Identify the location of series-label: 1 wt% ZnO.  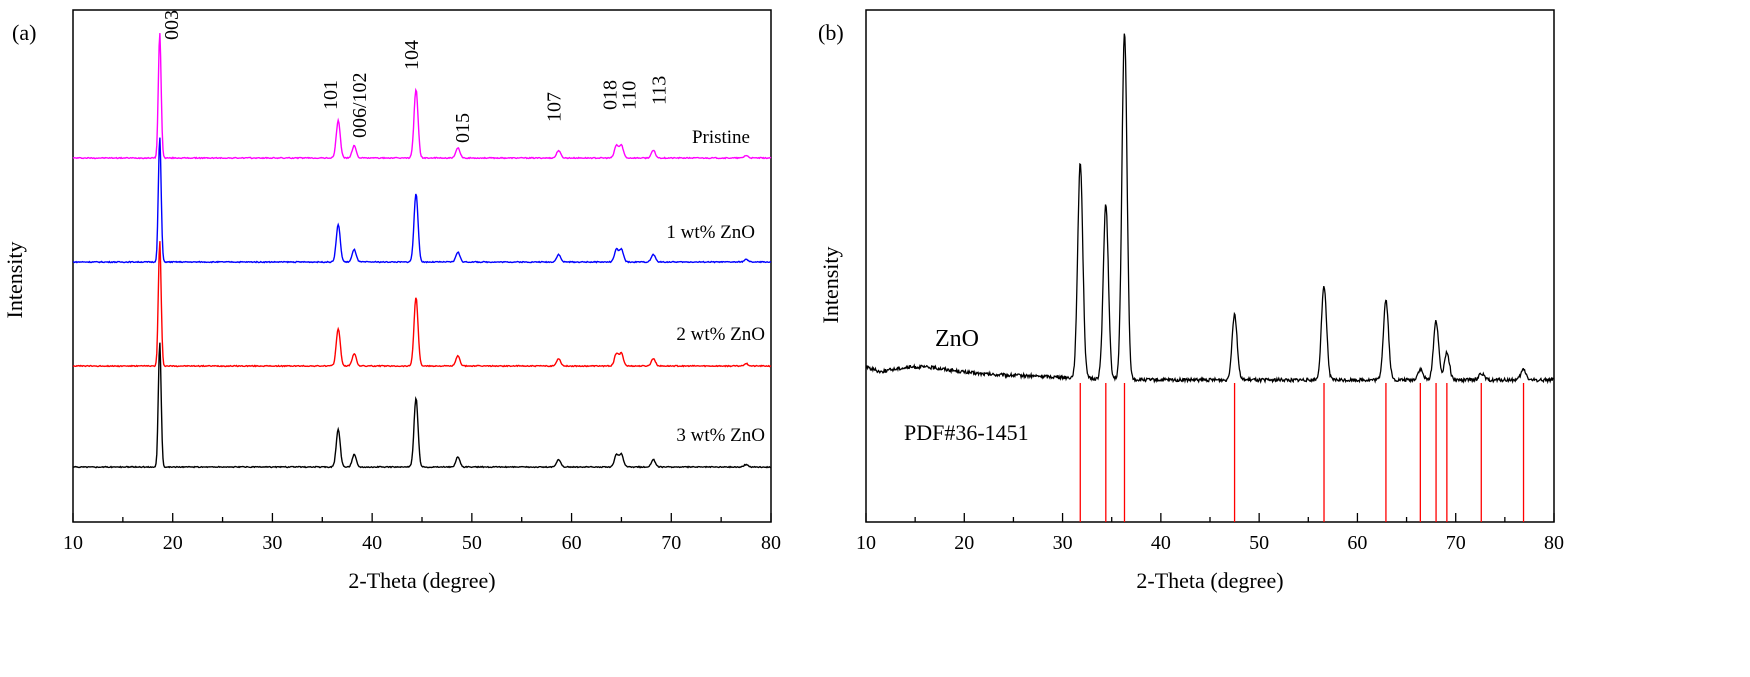
(710, 232).